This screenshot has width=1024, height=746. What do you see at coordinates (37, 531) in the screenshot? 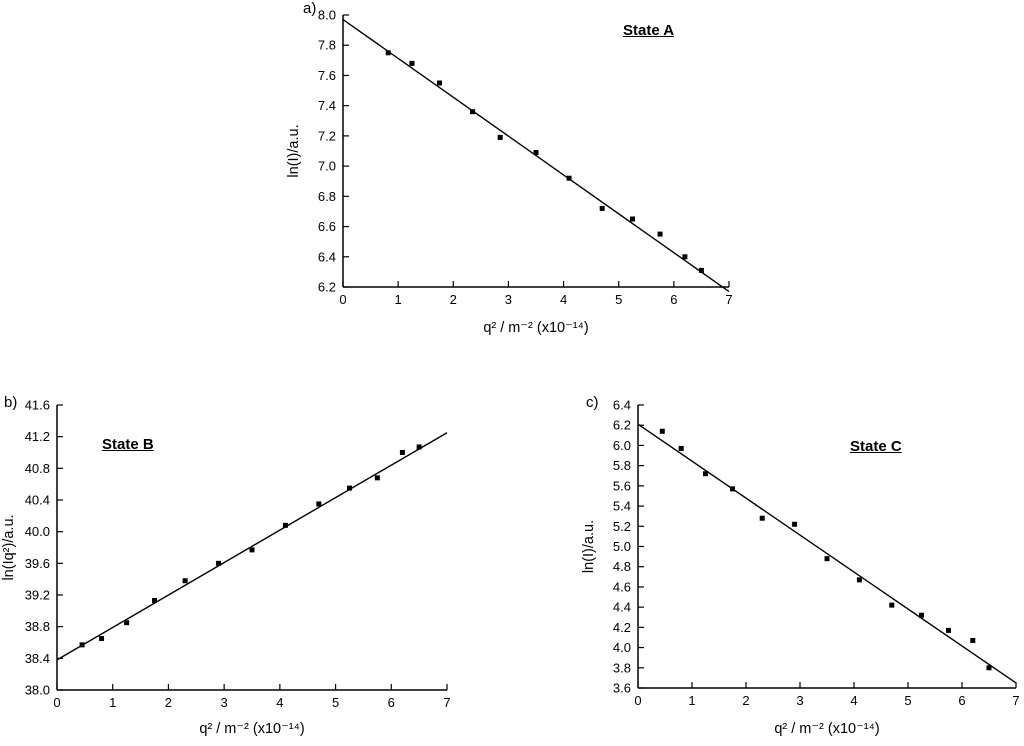
I see `svg-text: 40.0` at bounding box center [37, 531].